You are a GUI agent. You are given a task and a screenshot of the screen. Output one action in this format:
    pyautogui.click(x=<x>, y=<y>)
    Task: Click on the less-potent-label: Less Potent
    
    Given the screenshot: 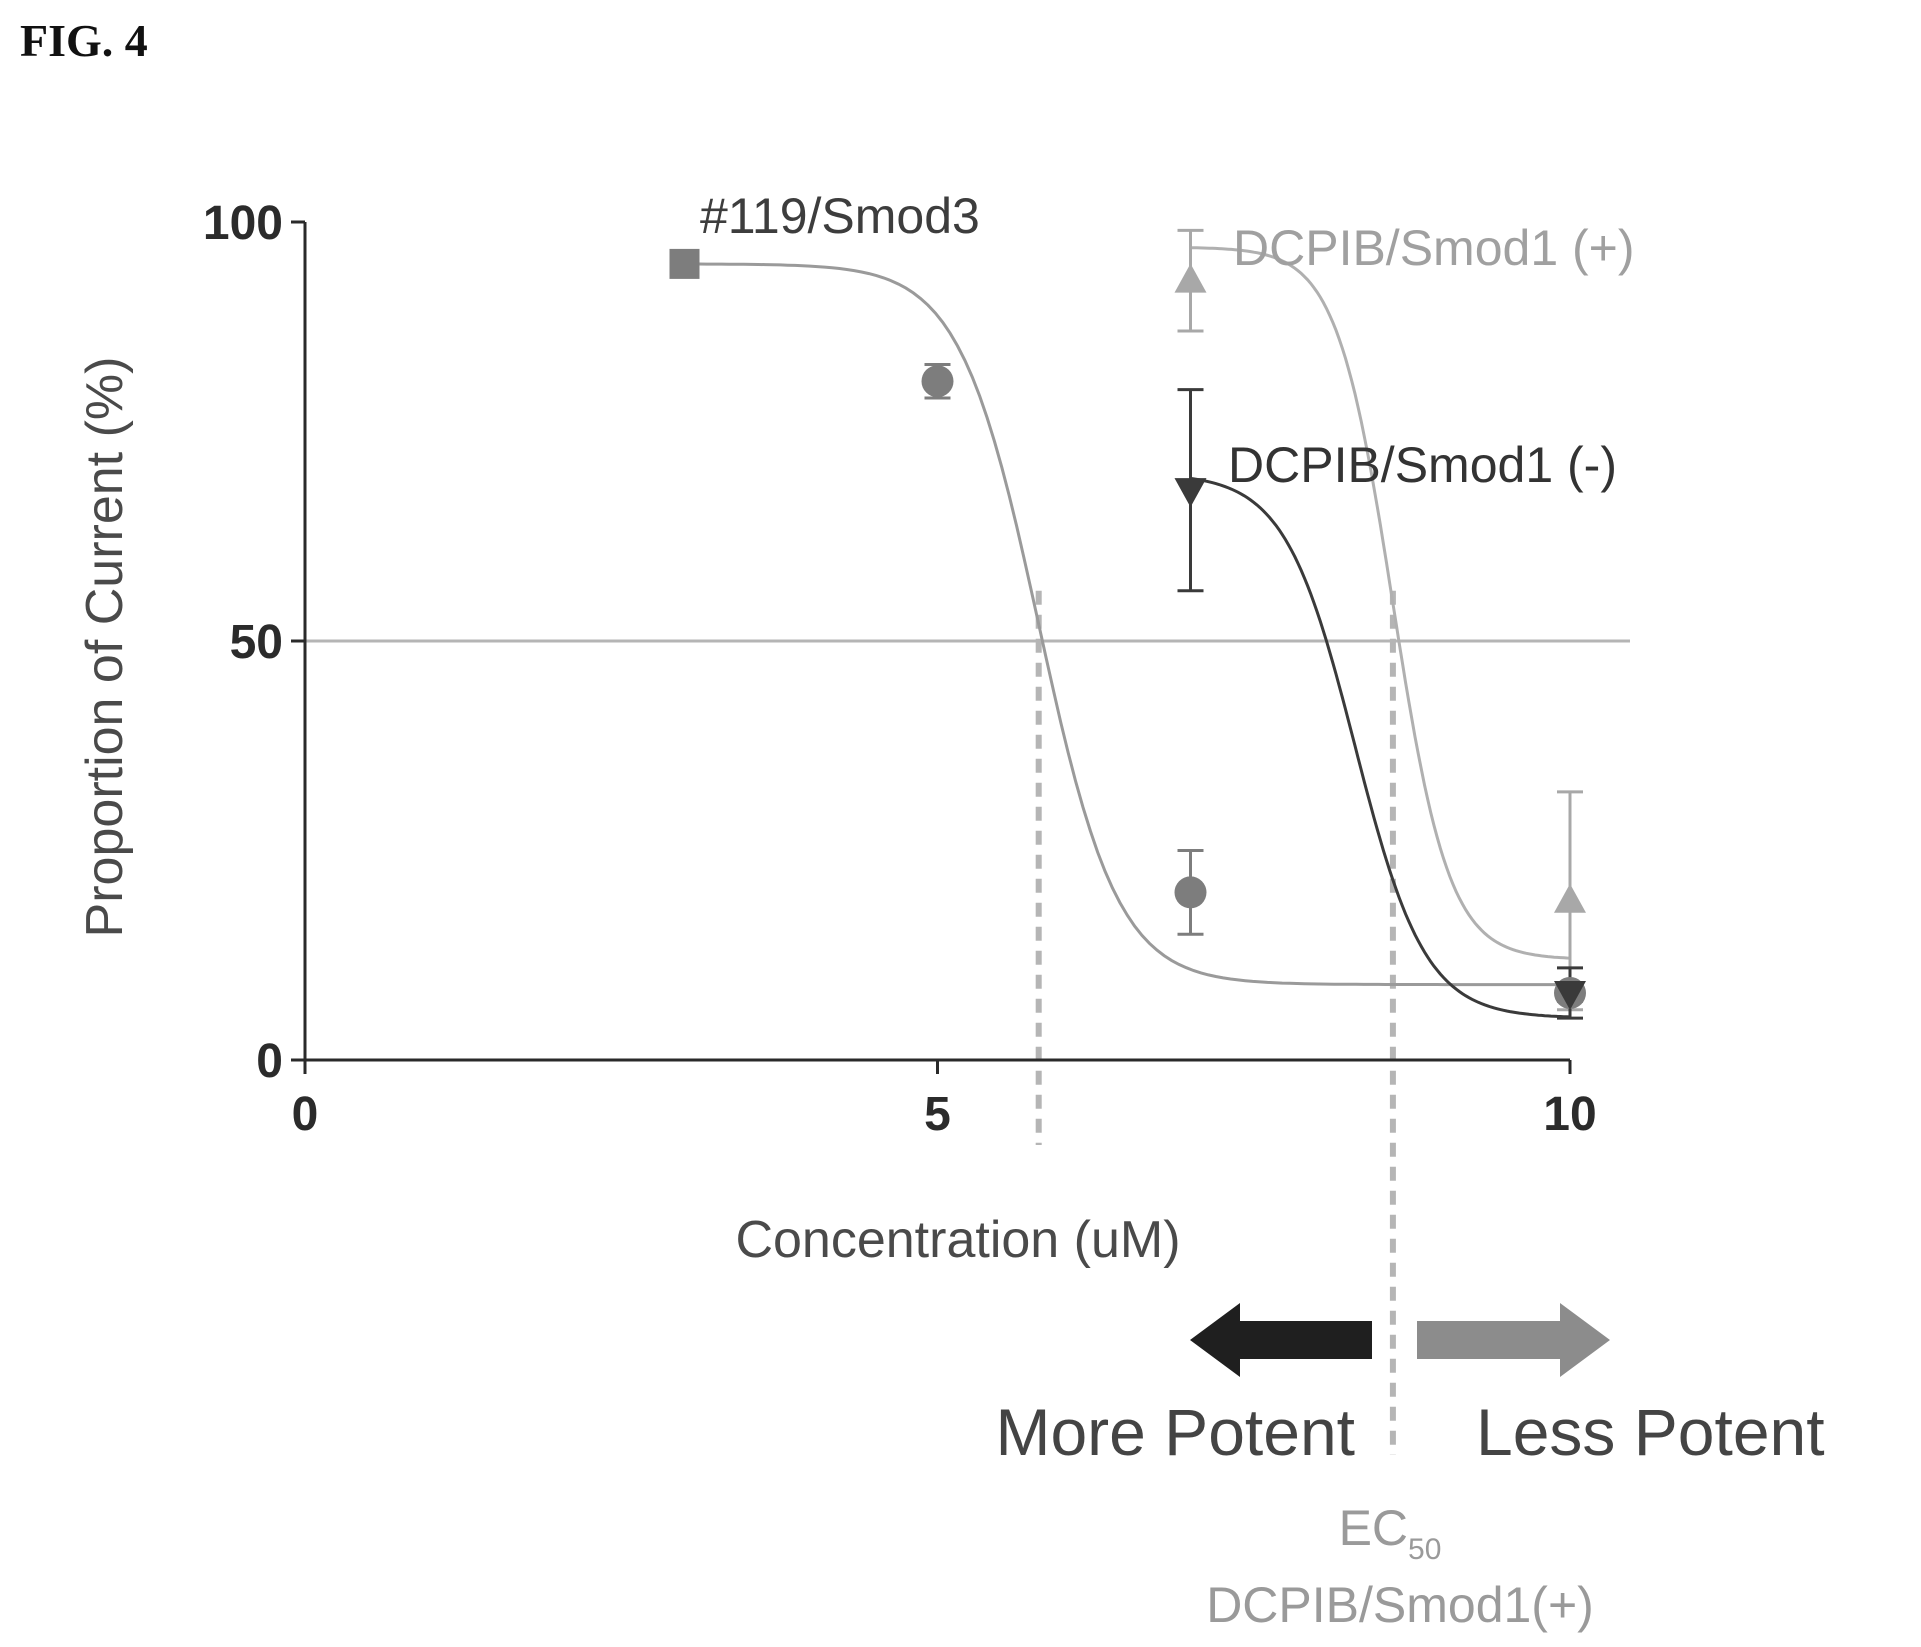 What is the action you would take?
    pyautogui.click(x=1650, y=1432)
    